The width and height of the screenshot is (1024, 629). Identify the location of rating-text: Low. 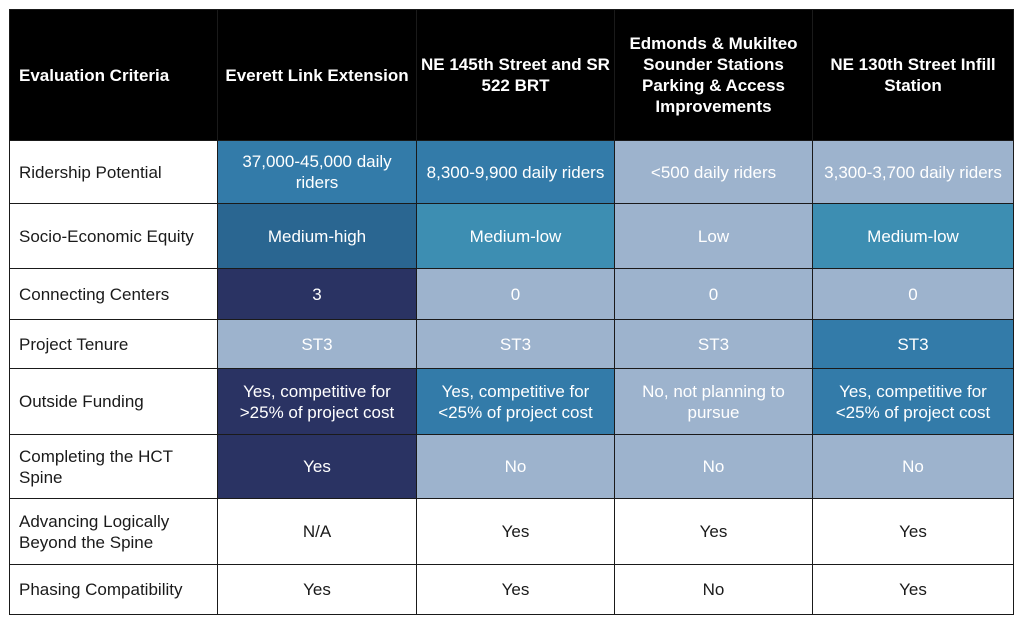
(713, 236).